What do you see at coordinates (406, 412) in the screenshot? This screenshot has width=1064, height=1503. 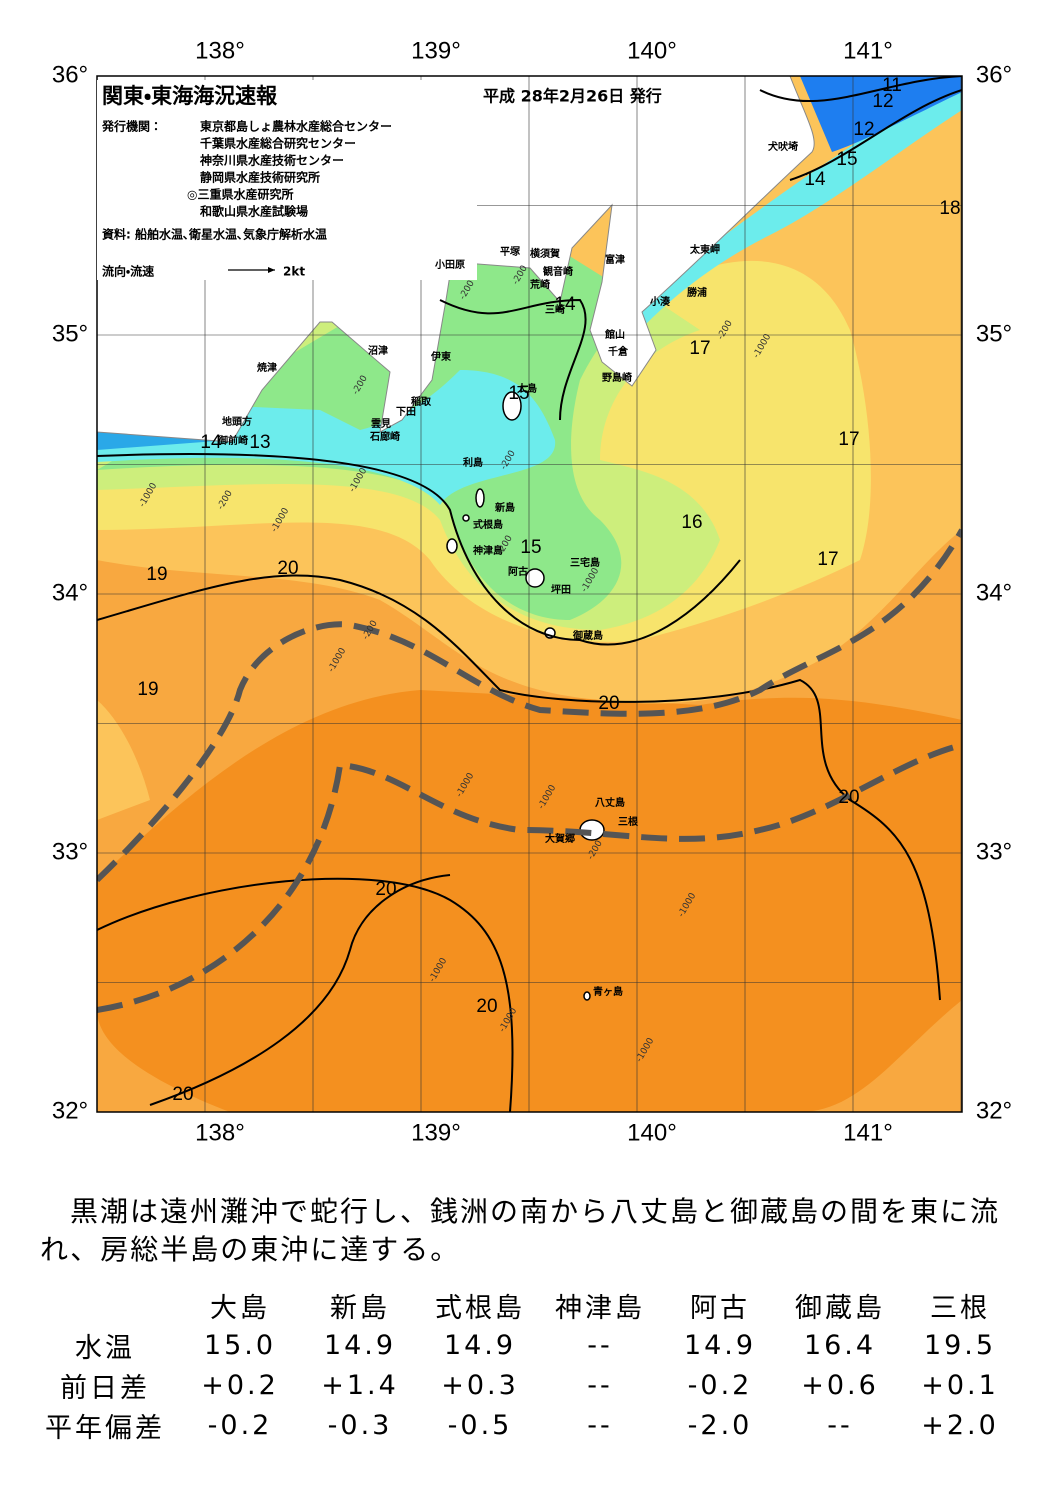 I see `place-label: 下田` at bounding box center [406, 412].